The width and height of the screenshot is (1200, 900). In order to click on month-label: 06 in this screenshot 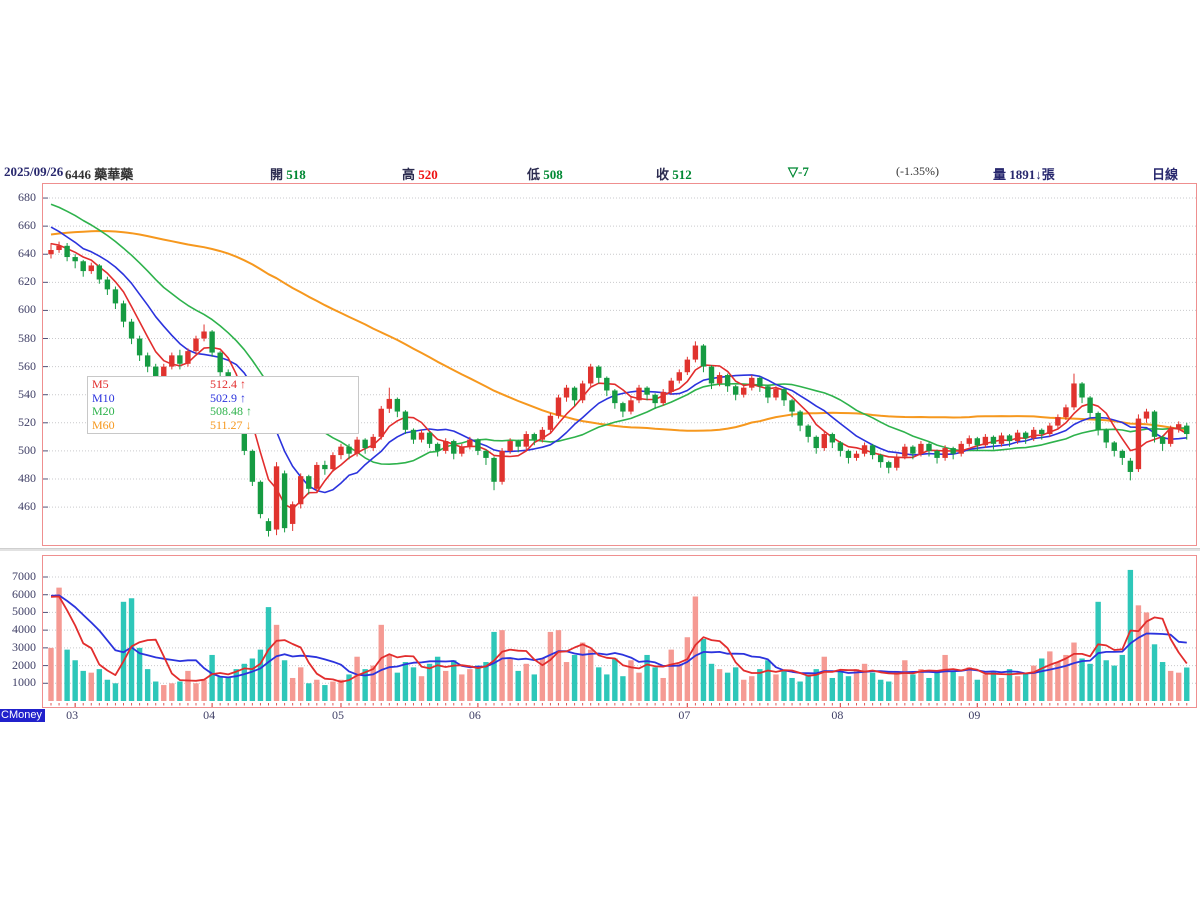, I will do `click(474, 715)`.